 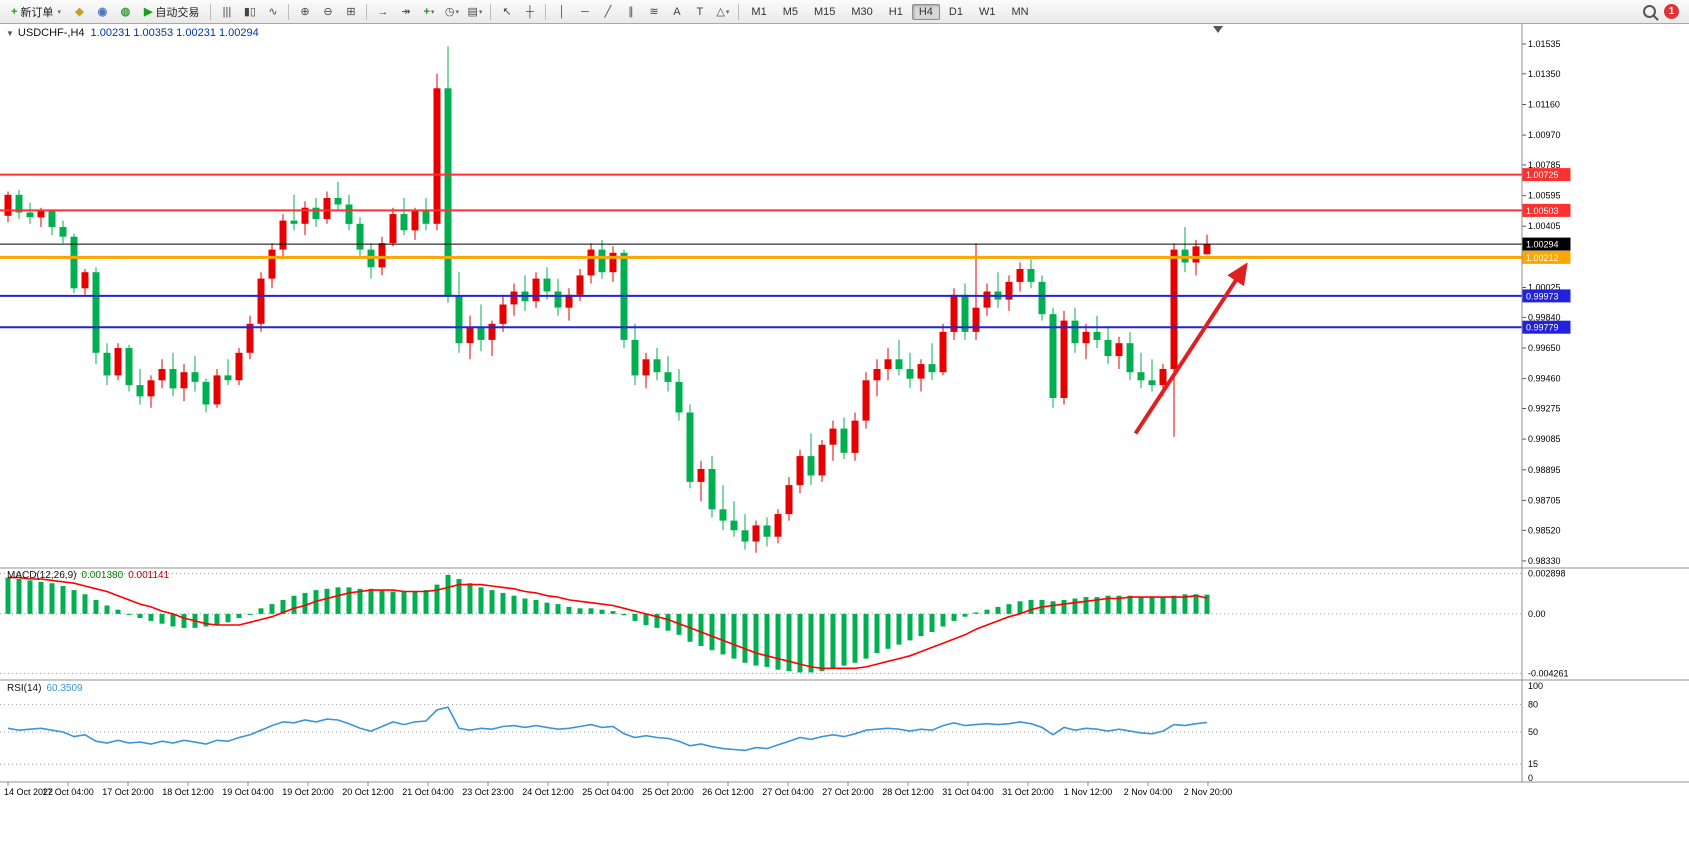 I want to click on data-window-icon: ◉, so click(x=102, y=11).